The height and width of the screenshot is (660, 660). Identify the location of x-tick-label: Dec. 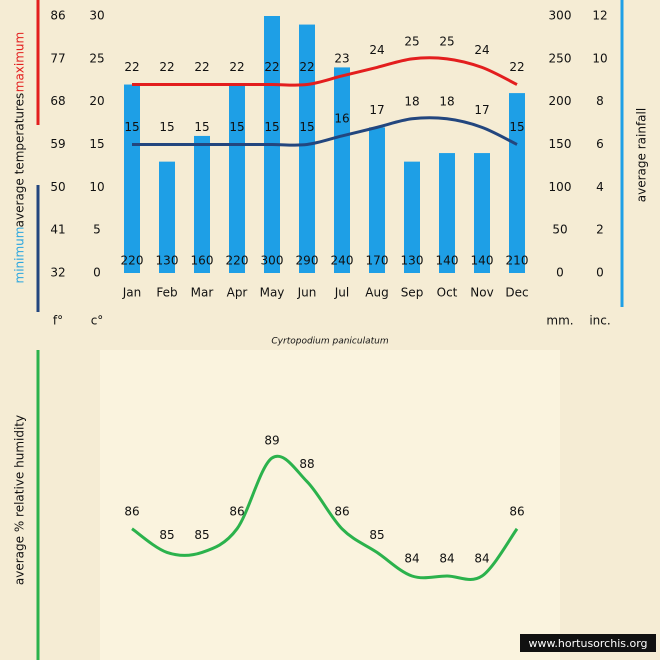
(516, 293).